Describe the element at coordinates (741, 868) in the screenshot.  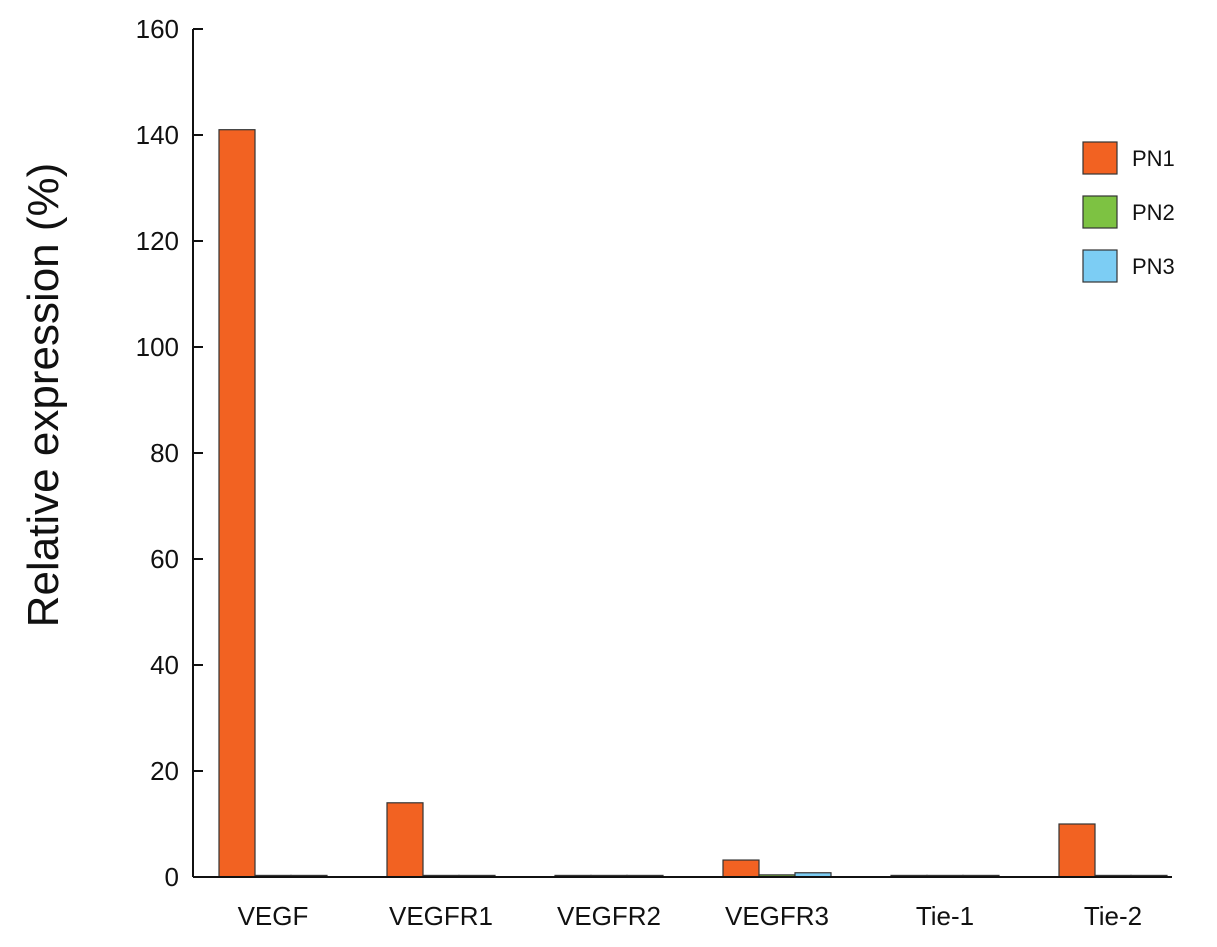
I see `bar-pn1-vegfr3` at that location.